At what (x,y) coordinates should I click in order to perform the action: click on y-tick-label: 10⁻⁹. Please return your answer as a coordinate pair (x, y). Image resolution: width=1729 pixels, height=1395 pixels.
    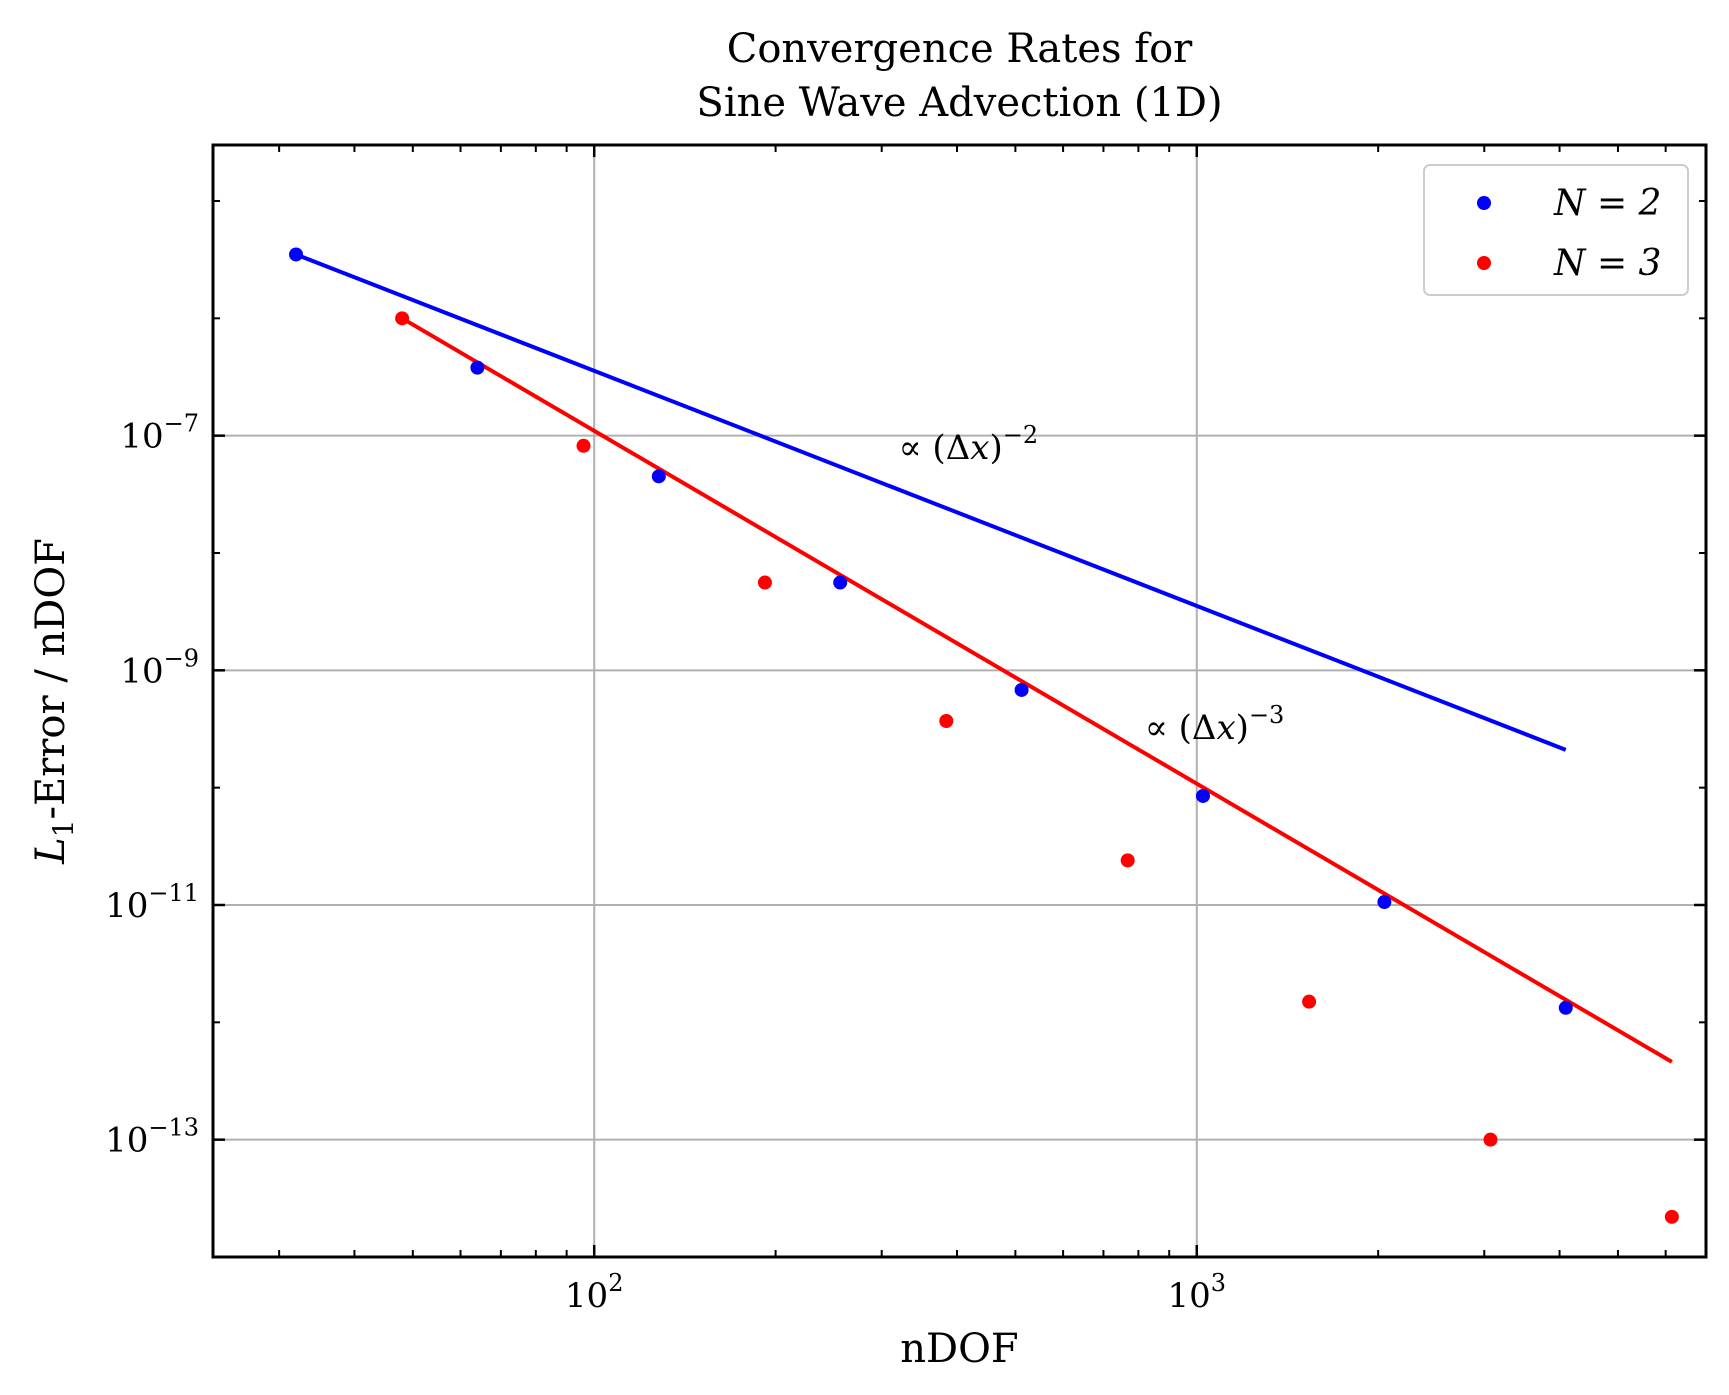
    Looking at the image, I should click on (159, 667).